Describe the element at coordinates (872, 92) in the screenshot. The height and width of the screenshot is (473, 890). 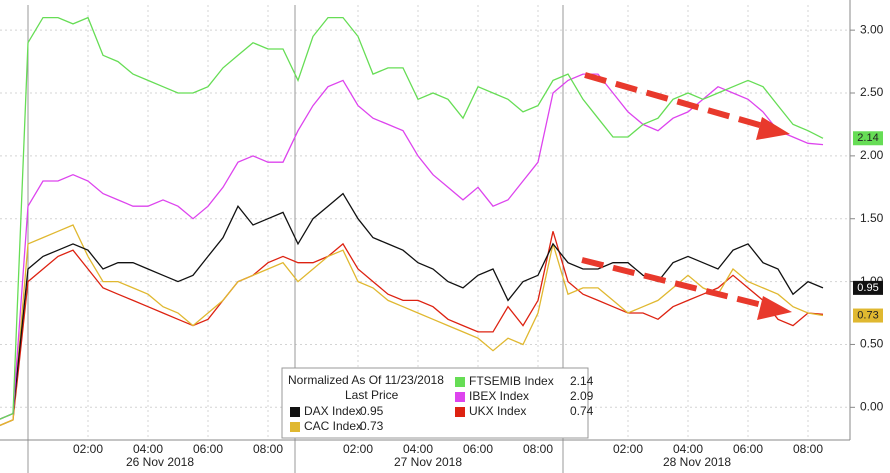
I see `y-tick-label: 2.50` at that location.